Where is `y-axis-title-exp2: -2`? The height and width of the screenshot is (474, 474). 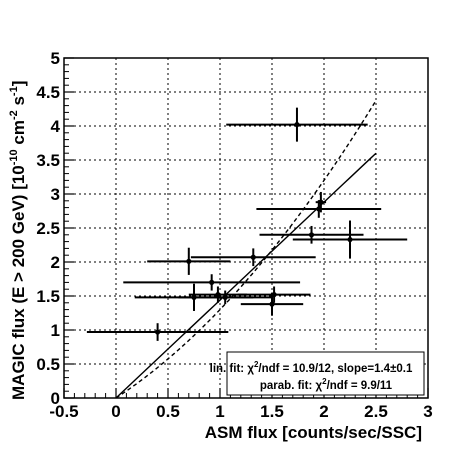 y-axis-title-exp2: -2 is located at coordinates (14, 115).